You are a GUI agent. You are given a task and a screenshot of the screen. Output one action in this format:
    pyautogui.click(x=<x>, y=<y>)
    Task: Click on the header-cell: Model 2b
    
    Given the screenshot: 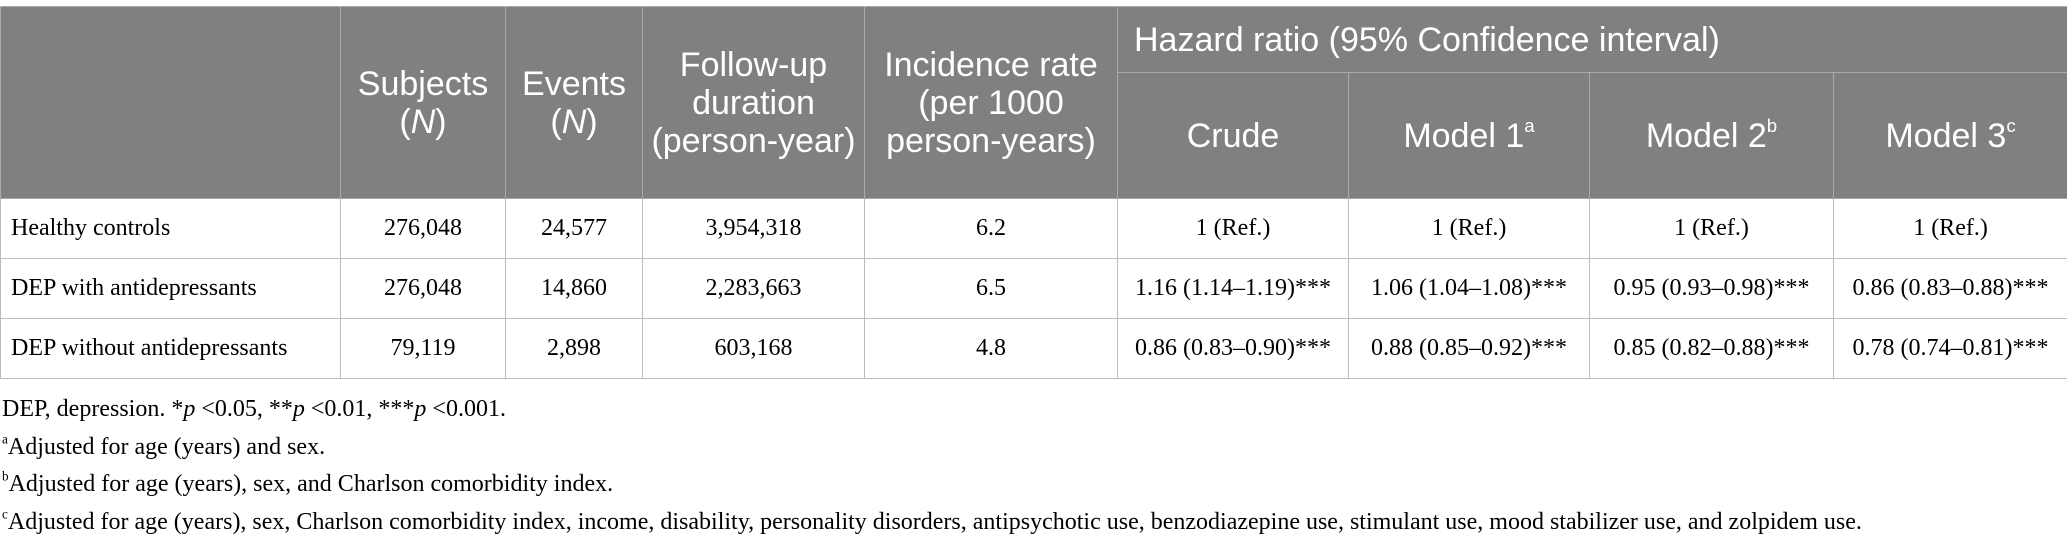 What is the action you would take?
    pyautogui.click(x=1712, y=136)
    